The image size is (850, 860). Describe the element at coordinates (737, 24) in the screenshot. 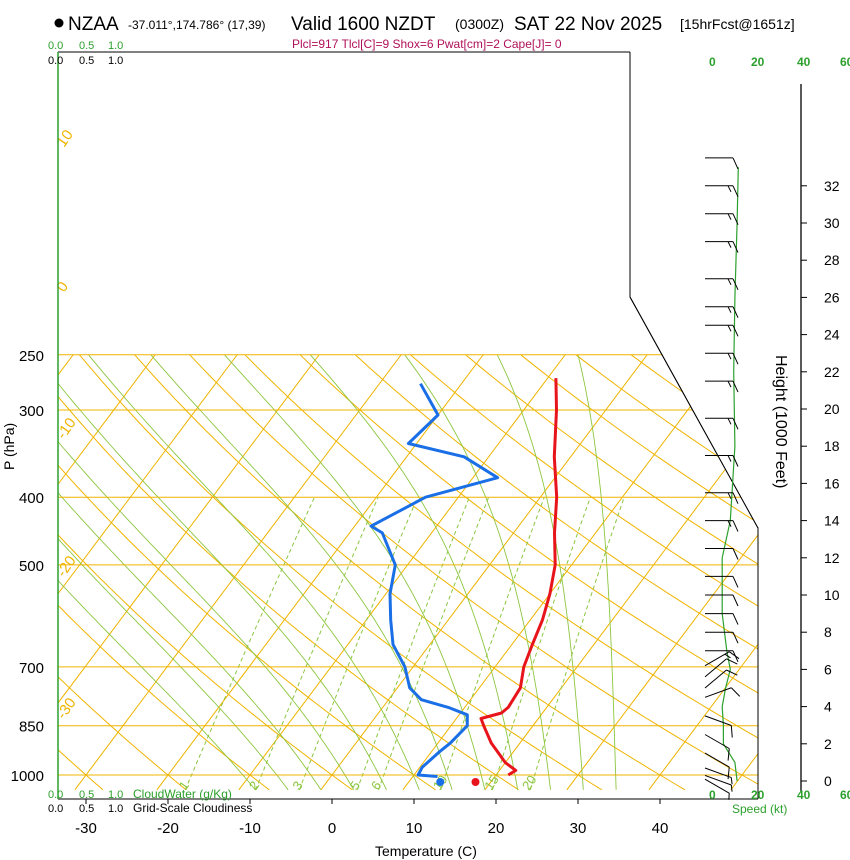

I see `forecast-info: [15hrFcst@1651z]` at that location.